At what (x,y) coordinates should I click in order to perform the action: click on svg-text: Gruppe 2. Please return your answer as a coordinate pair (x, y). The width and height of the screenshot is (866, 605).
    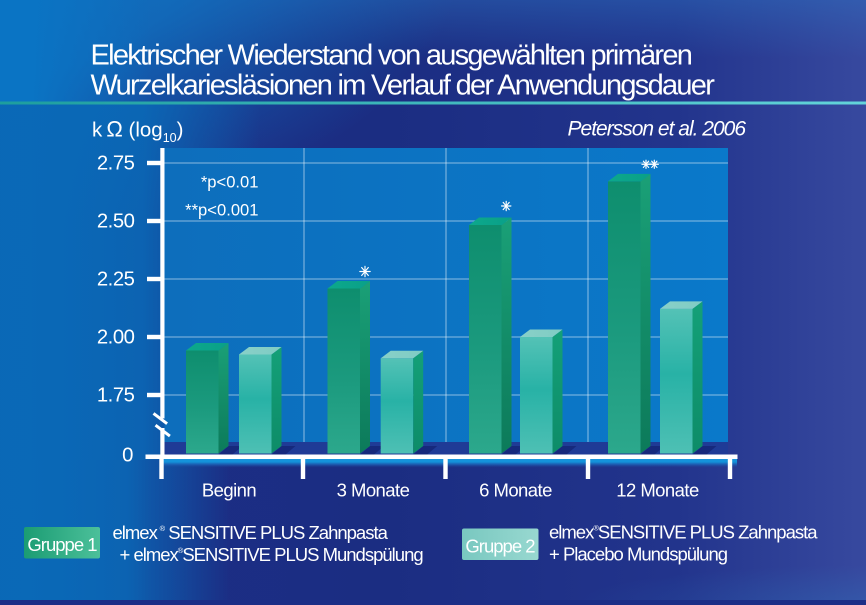
    Looking at the image, I should click on (500, 546).